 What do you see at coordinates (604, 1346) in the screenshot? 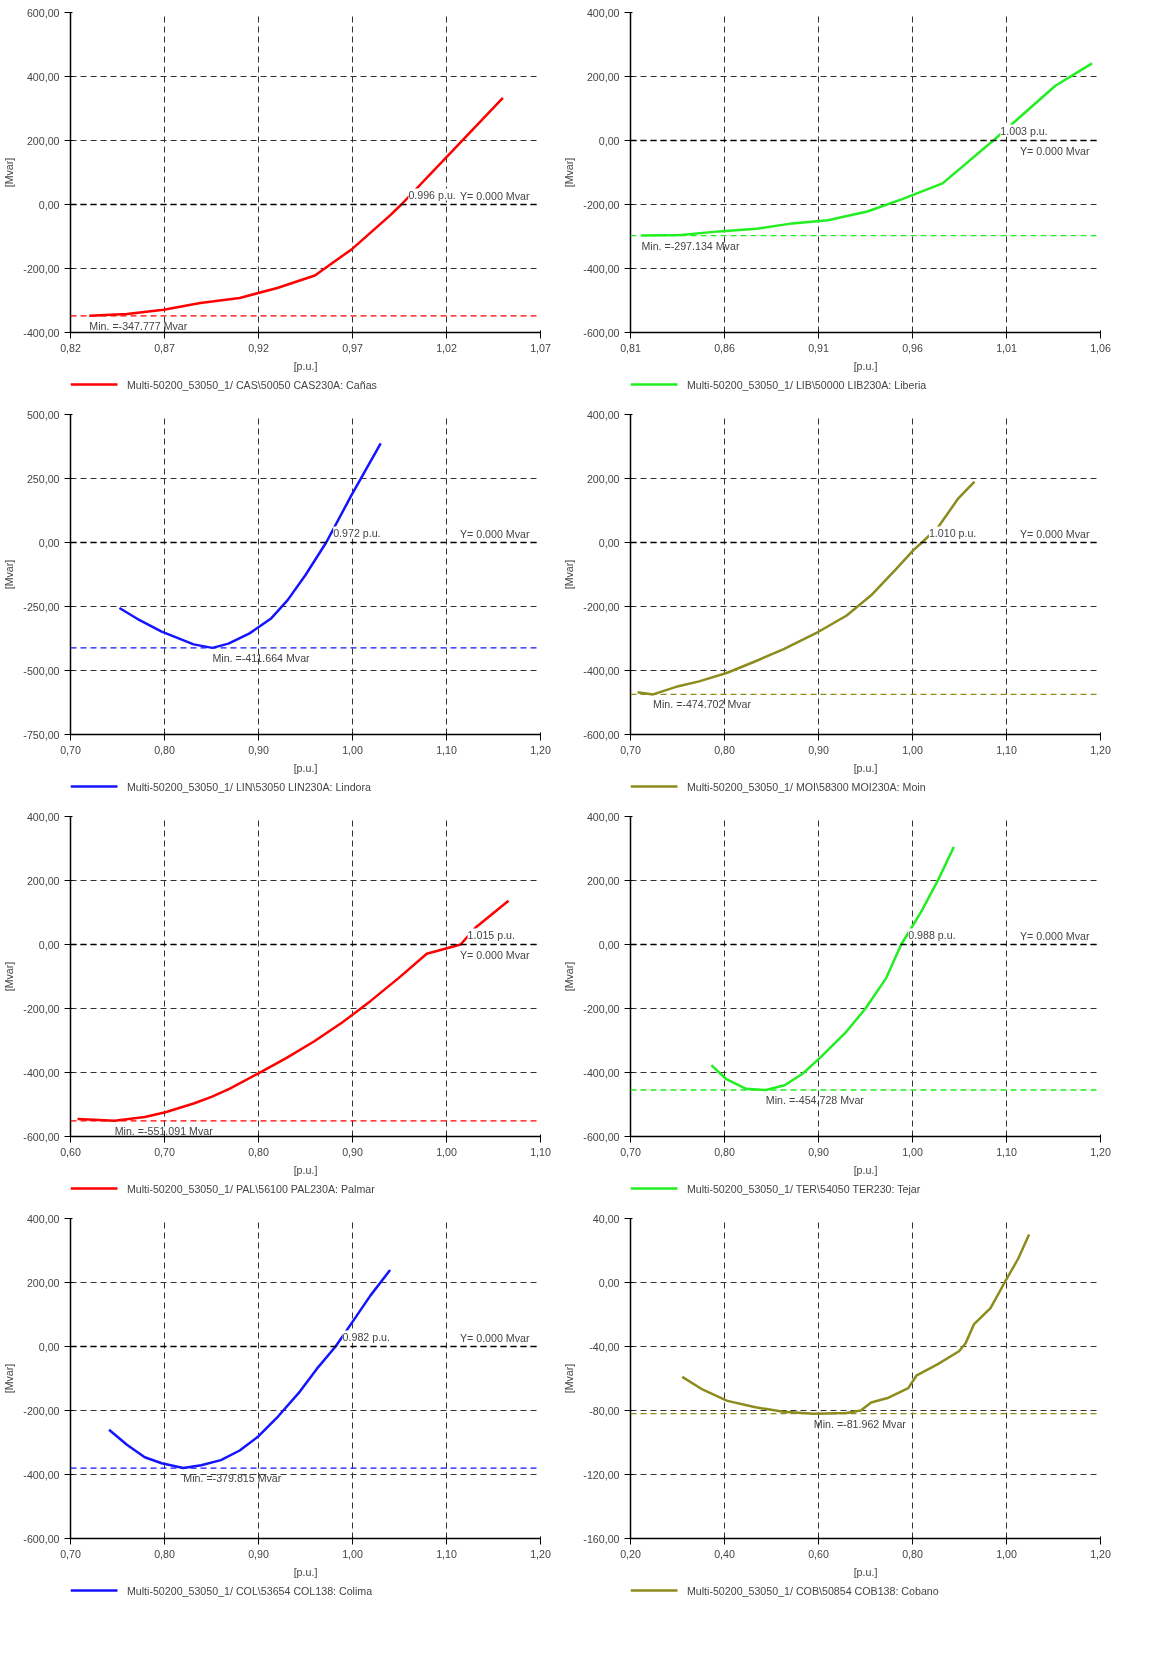
I see `y-tick-label: -40,00` at bounding box center [604, 1346].